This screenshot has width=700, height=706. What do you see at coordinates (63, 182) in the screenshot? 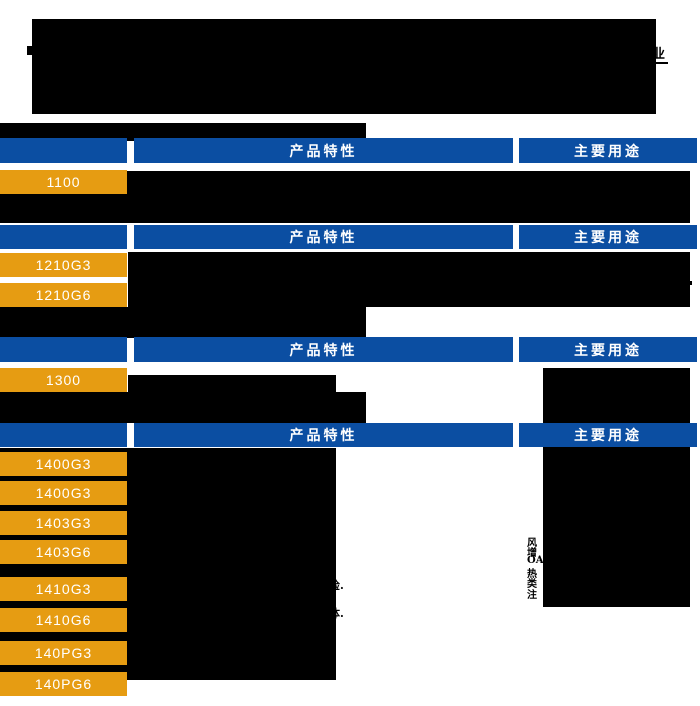
I see `t1-grade-1100: 1100` at bounding box center [63, 182].